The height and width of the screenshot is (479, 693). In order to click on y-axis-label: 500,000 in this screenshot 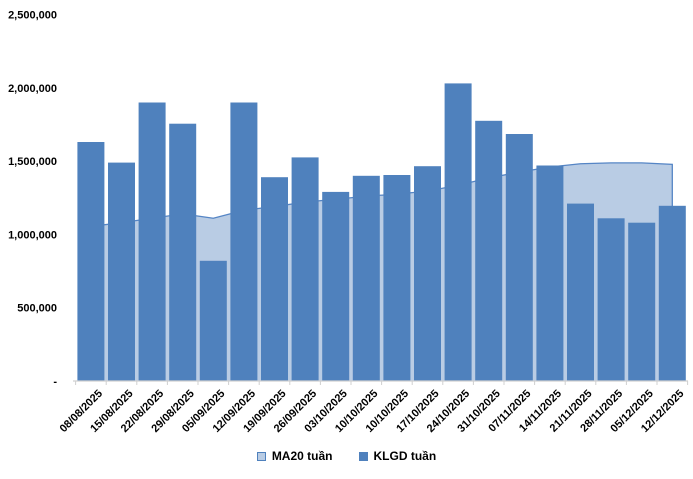, I will do `click(37, 309)`.